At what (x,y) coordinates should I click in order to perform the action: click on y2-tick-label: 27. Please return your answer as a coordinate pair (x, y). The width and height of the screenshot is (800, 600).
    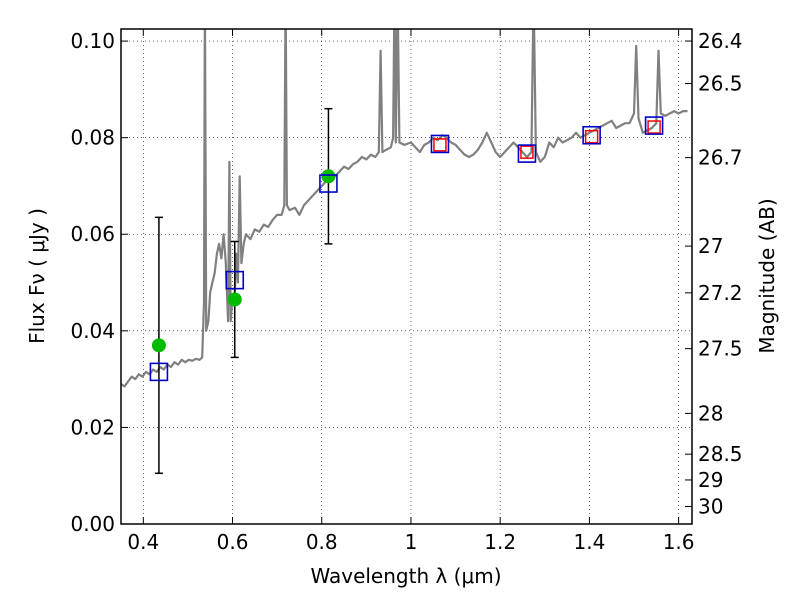
    Looking at the image, I should click on (710, 246).